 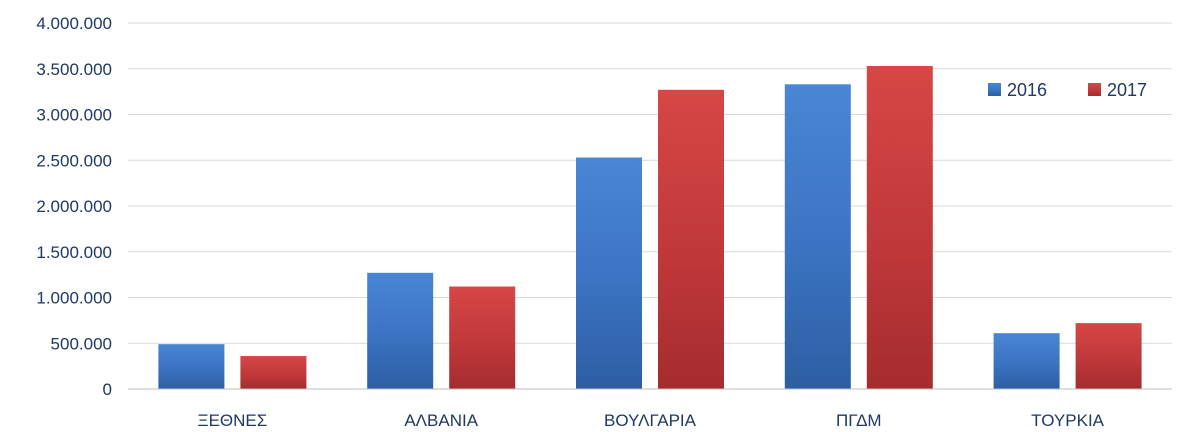 I want to click on x-axis-category-labels: ΞΕΘΝΕΣ ΑΛΒΑΝΙΑ ΒΟΥΛΓΑΡΙΑ ΠΓΔΜ ΤΟΥΡΚΙΑ, so click(x=651, y=420).